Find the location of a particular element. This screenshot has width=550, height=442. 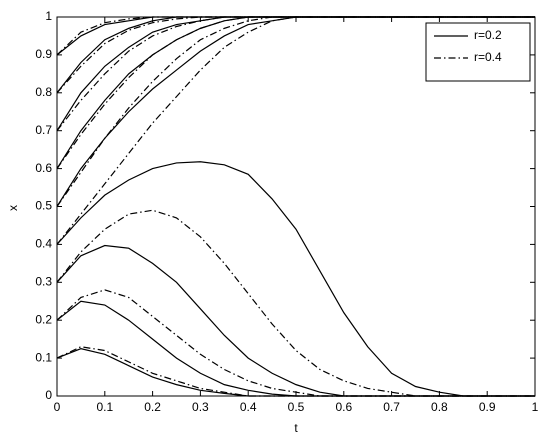

x-tick-label: 0.9 is located at coordinates (487, 407).